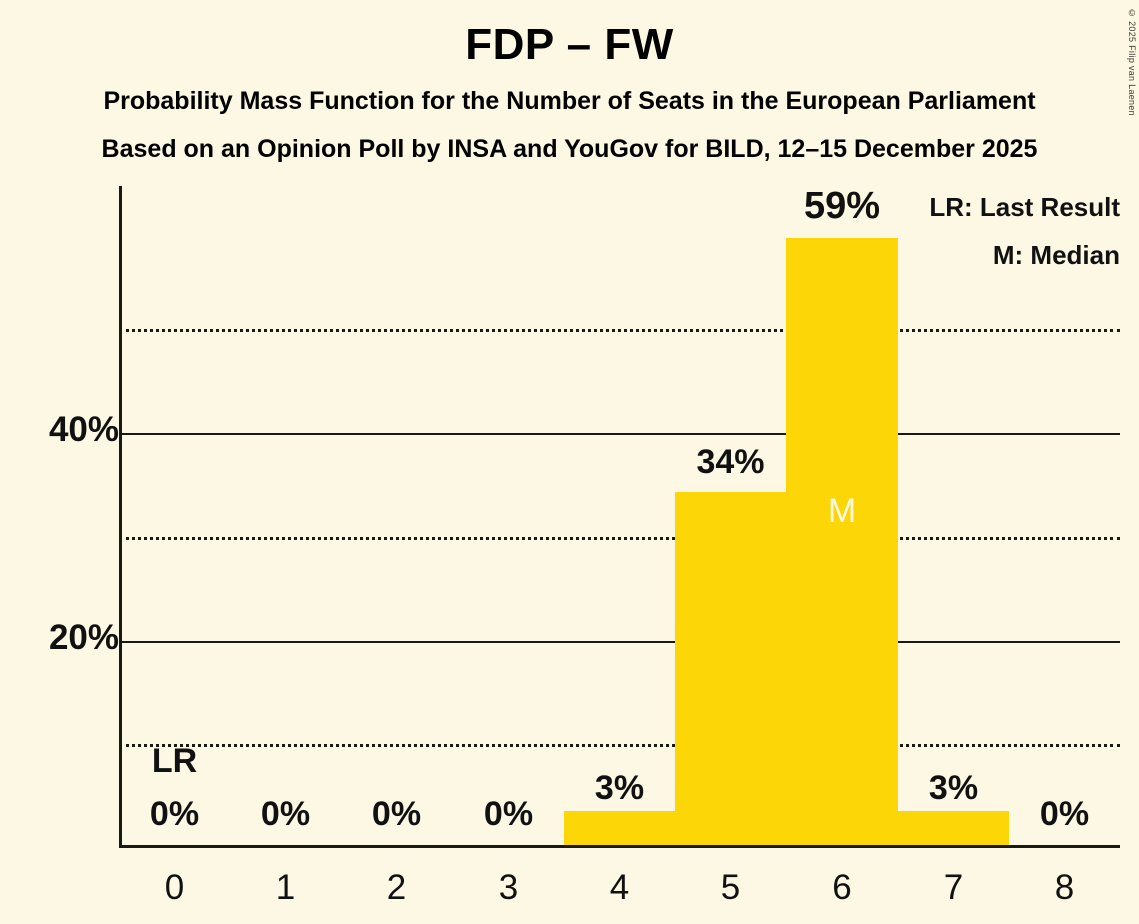 The height and width of the screenshot is (924, 1139). Describe the element at coordinates (842, 511) in the screenshot. I see `median-marker: M` at that location.